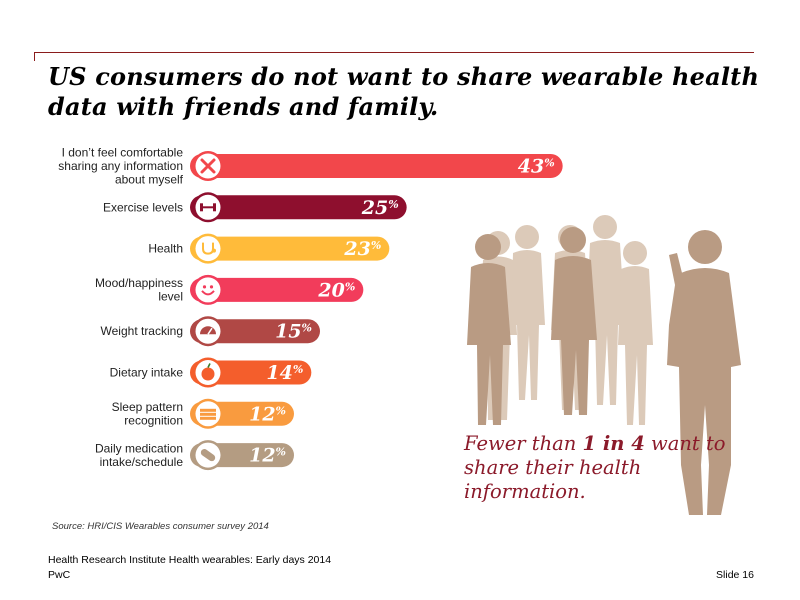 Image resolution: width=800 pixels, height=600 pixels. Describe the element at coordinates (142, 331) in the screenshot. I see `category-label: Weight tracking` at that location.